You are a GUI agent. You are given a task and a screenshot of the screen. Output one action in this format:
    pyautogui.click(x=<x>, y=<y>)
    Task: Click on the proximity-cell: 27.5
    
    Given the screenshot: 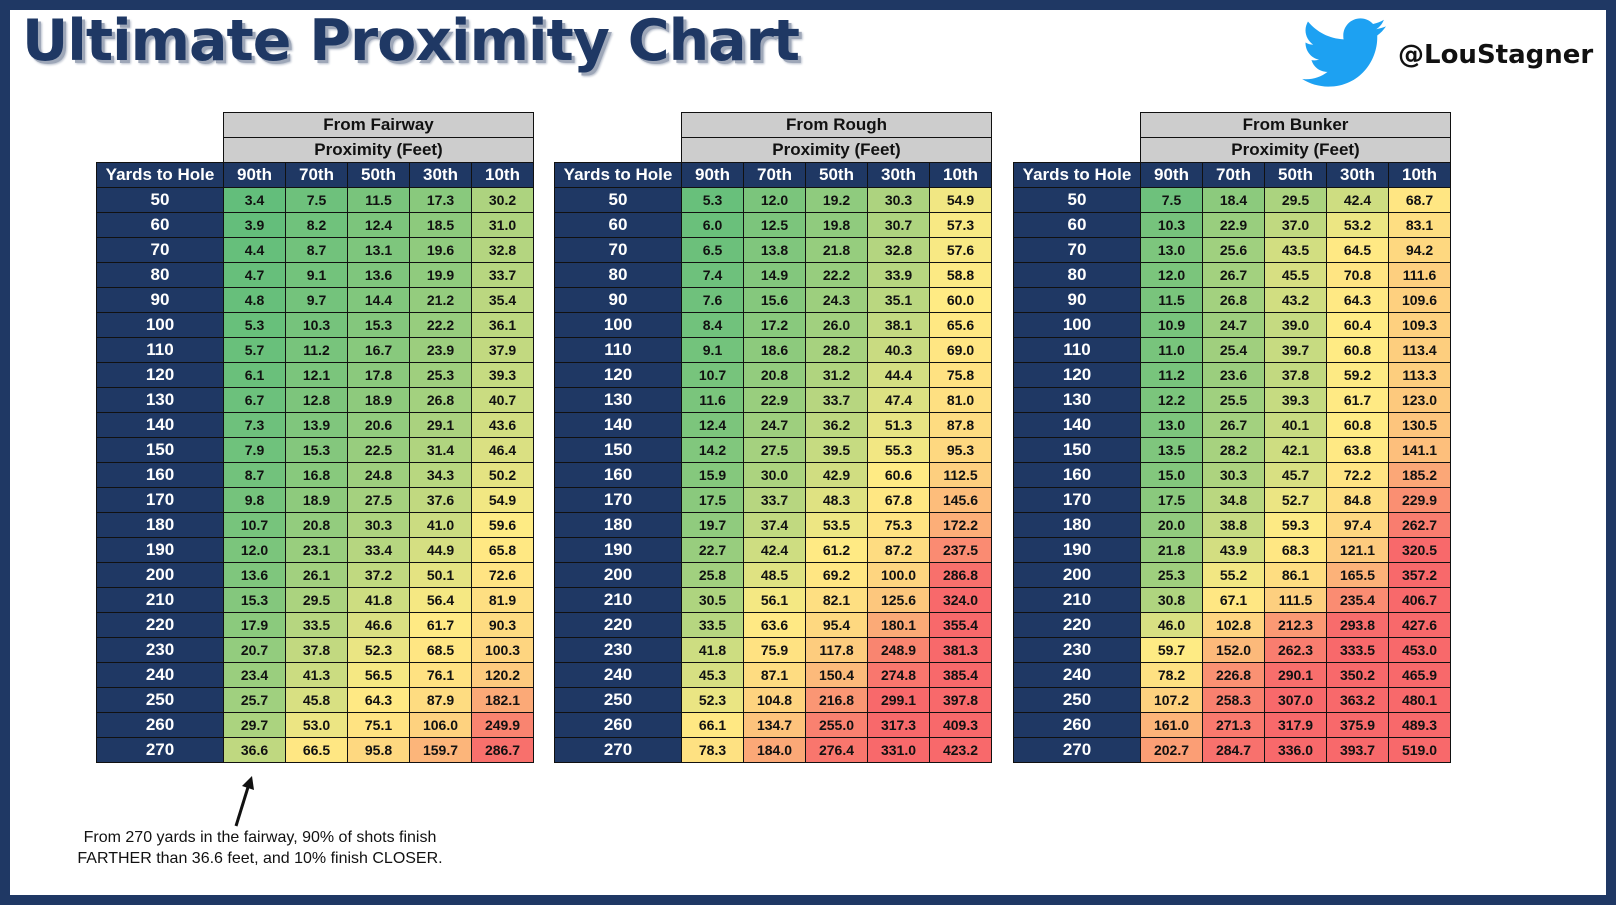 What is the action you would take?
    pyautogui.click(x=774, y=450)
    